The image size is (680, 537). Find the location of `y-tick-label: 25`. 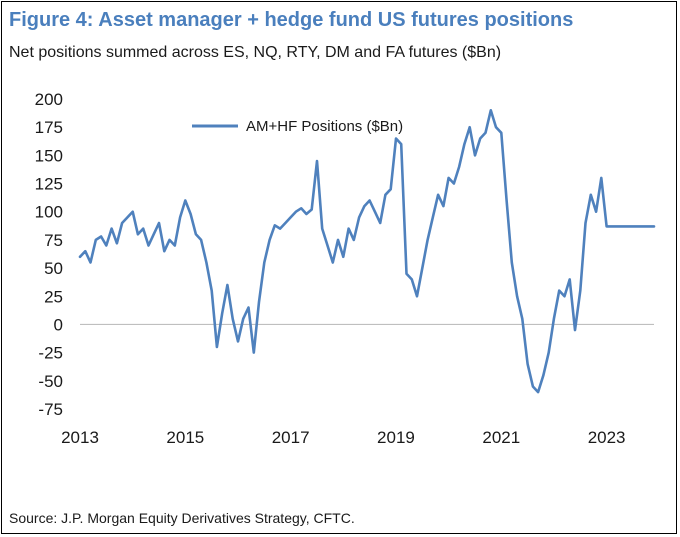

y-tick-label: 25 is located at coordinates (53, 296).